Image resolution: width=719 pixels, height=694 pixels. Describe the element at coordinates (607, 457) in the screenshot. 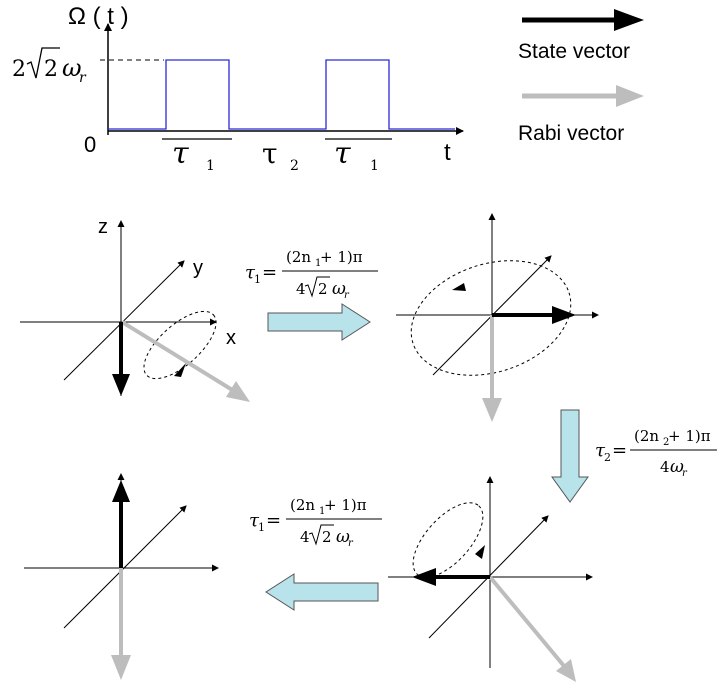

I see `formula-lhs-sub: 2` at that location.